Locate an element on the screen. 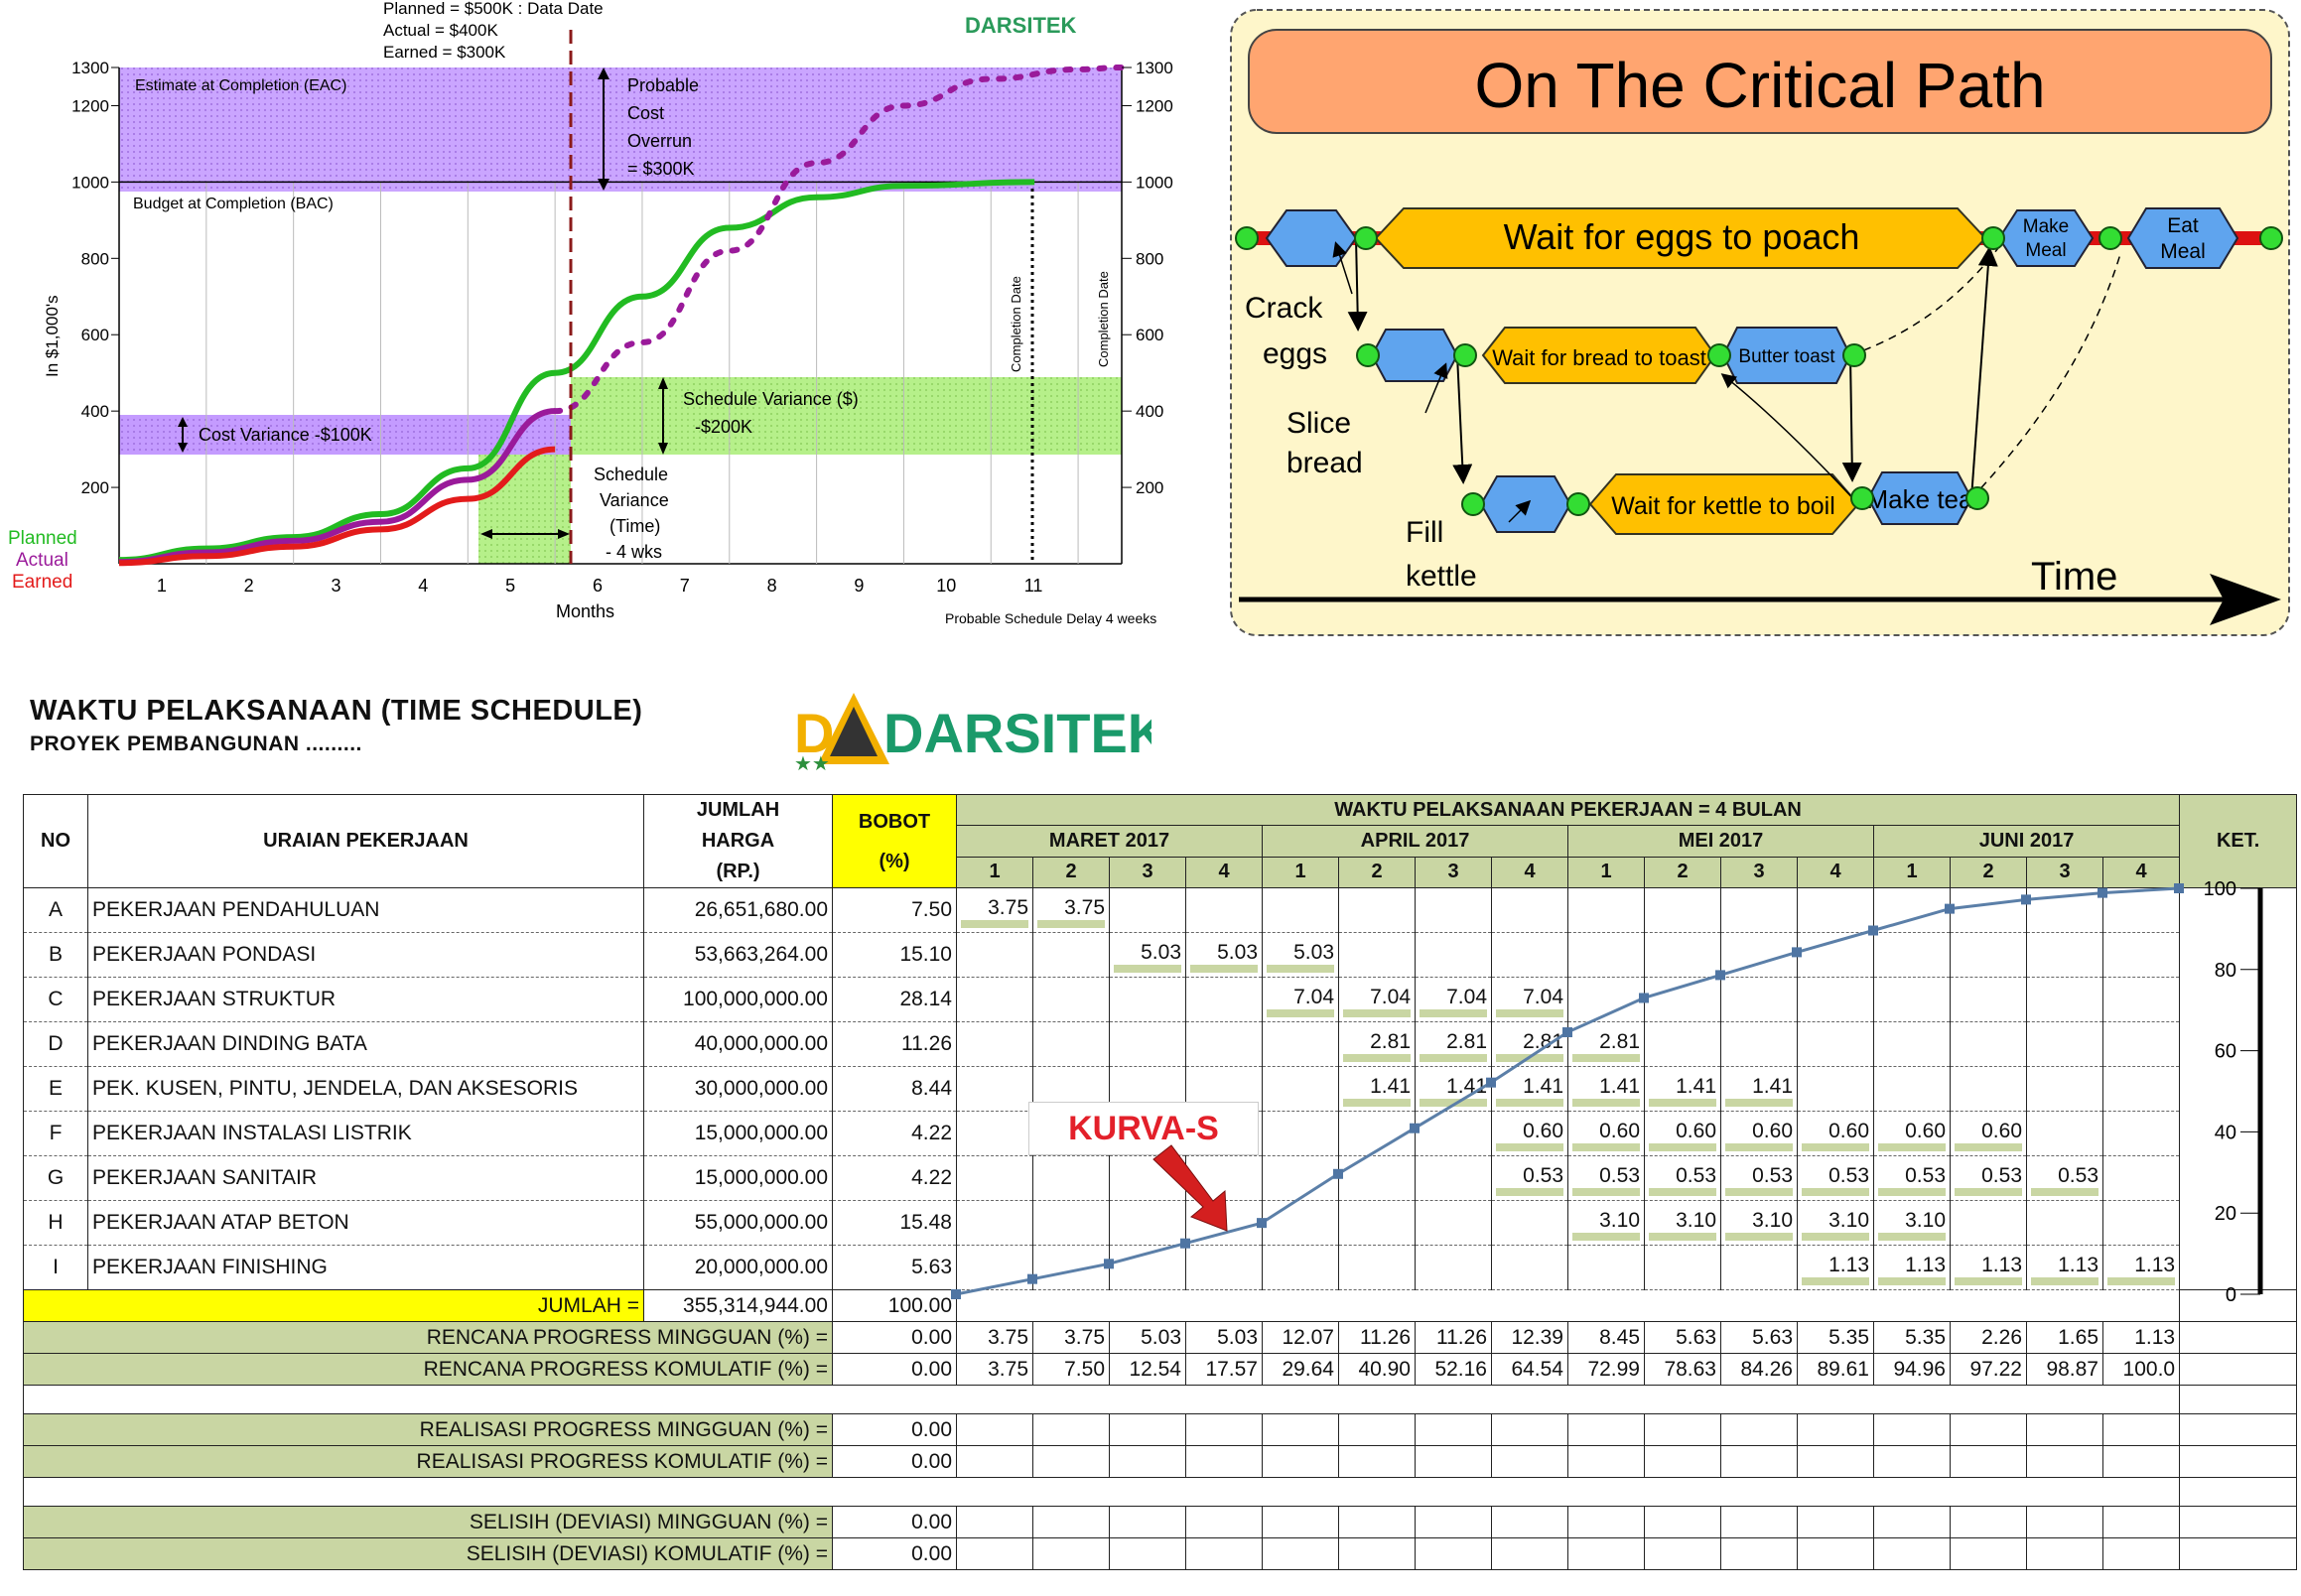 This screenshot has width=2301, height=1596. crack-eggs-line-2: eggs is located at coordinates (1295, 353).